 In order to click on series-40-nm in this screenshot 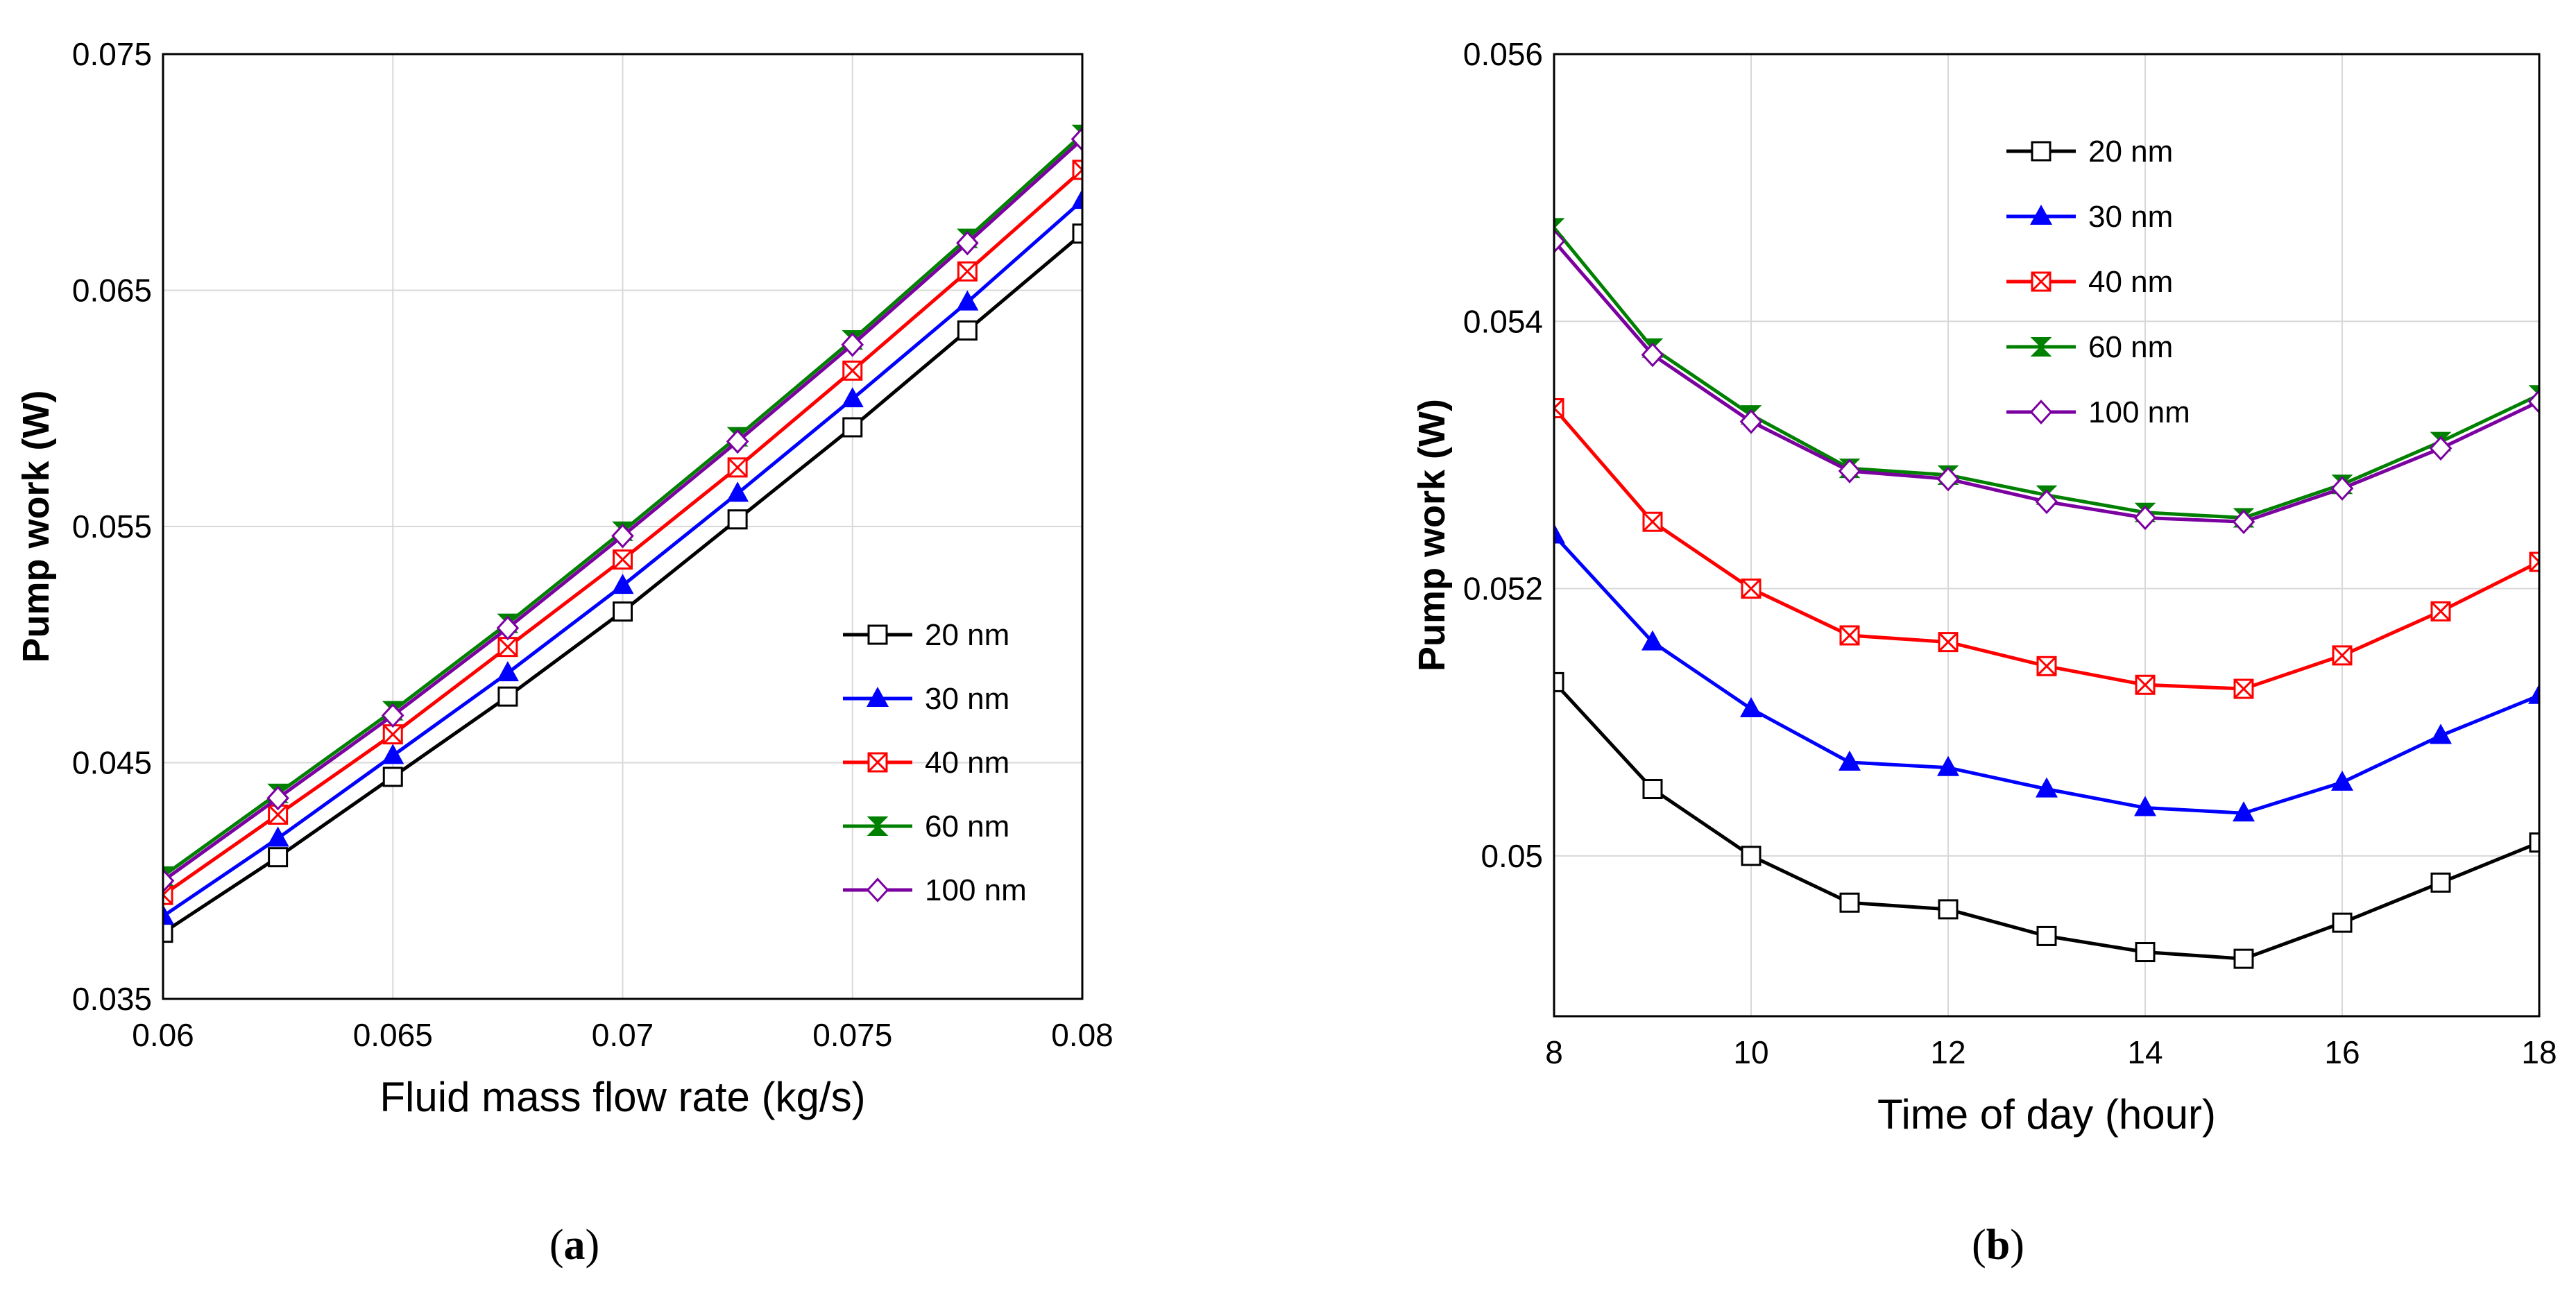, I will do `click(2046, 548)`.